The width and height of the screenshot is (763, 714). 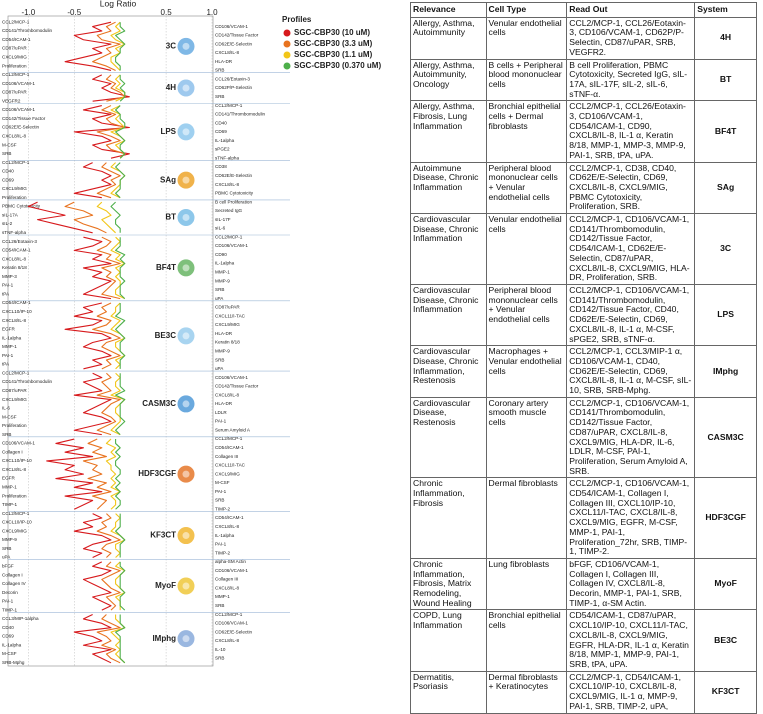 What do you see at coordinates (222, 596) in the screenshot?
I see `readout-label: MMP-1` at bounding box center [222, 596].